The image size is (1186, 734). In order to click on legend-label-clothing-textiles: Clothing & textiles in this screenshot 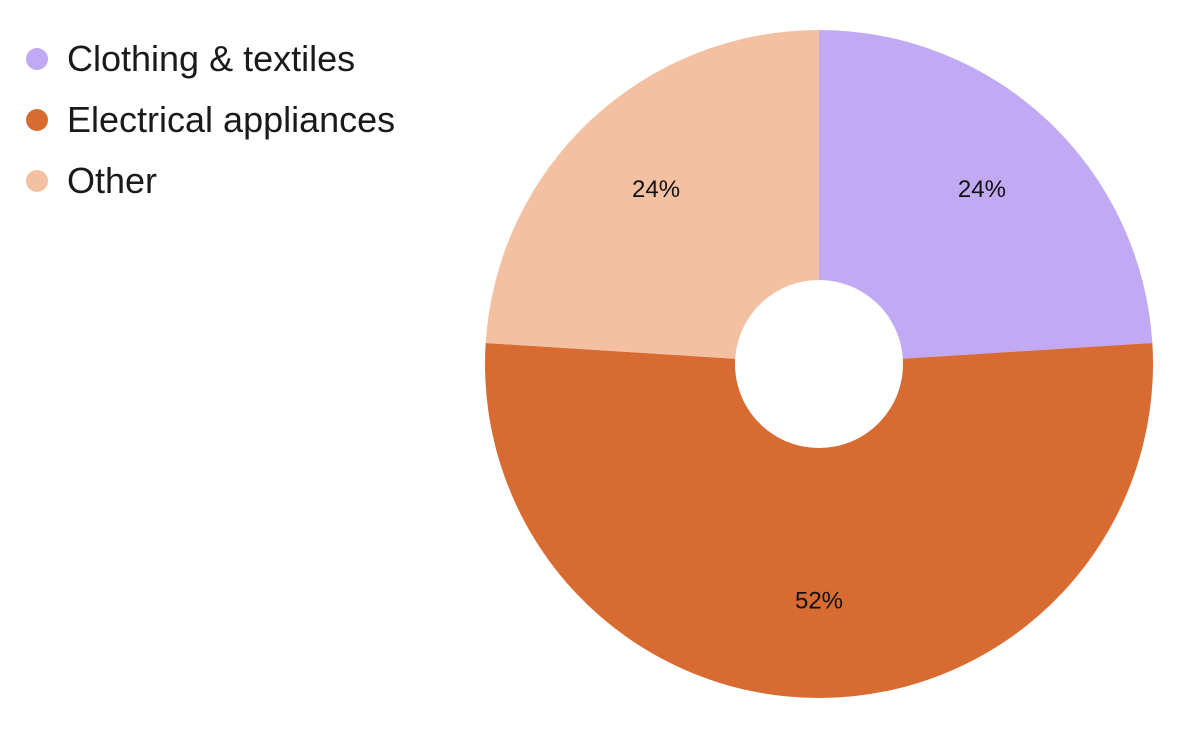, I will do `click(211, 58)`.